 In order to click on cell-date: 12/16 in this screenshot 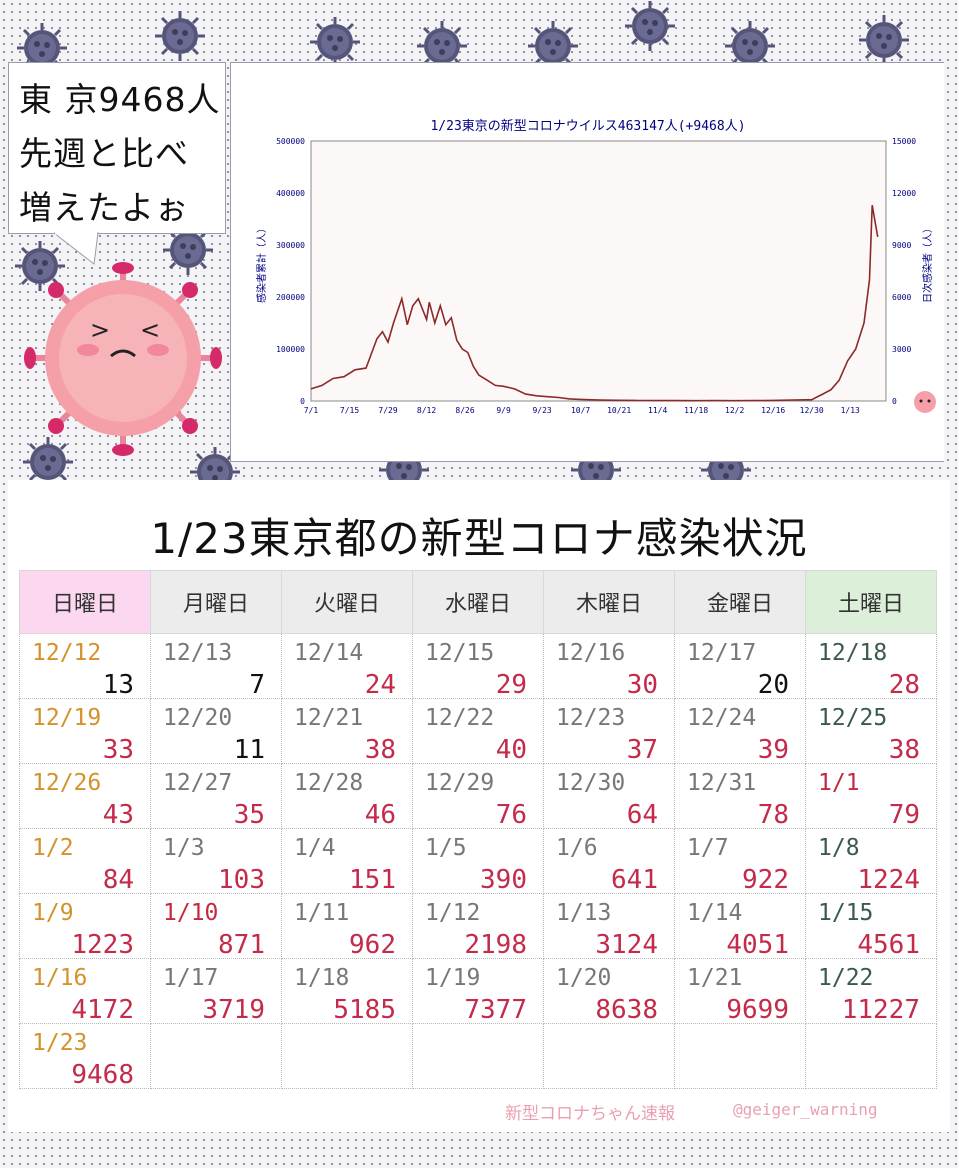, I will do `click(591, 653)`.